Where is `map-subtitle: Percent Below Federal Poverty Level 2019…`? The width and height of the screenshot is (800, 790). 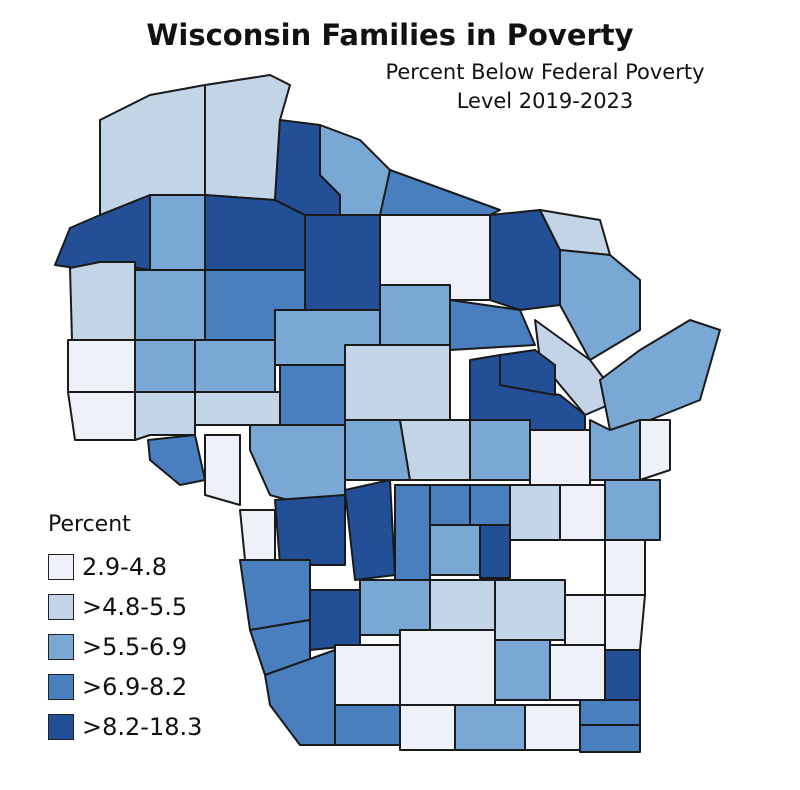 map-subtitle: Percent Below Federal Poverty Level 2019… is located at coordinates (545, 87).